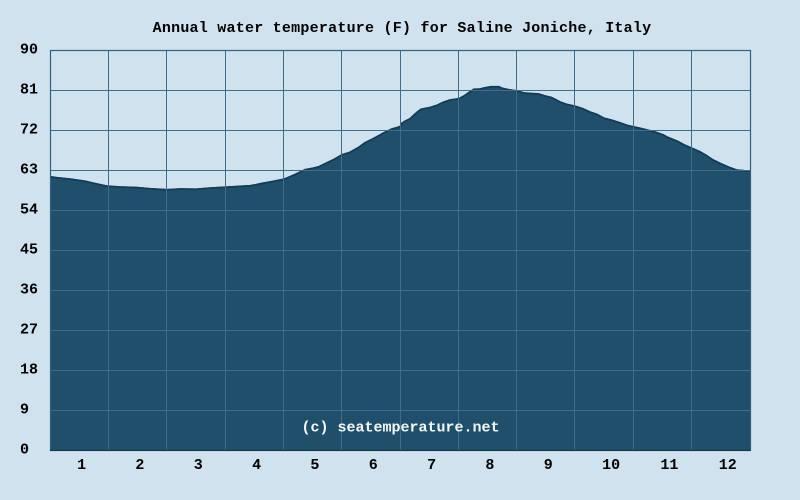 The image size is (800, 500). What do you see at coordinates (728, 465) in the screenshot?
I see `svg-text: 12` at bounding box center [728, 465].